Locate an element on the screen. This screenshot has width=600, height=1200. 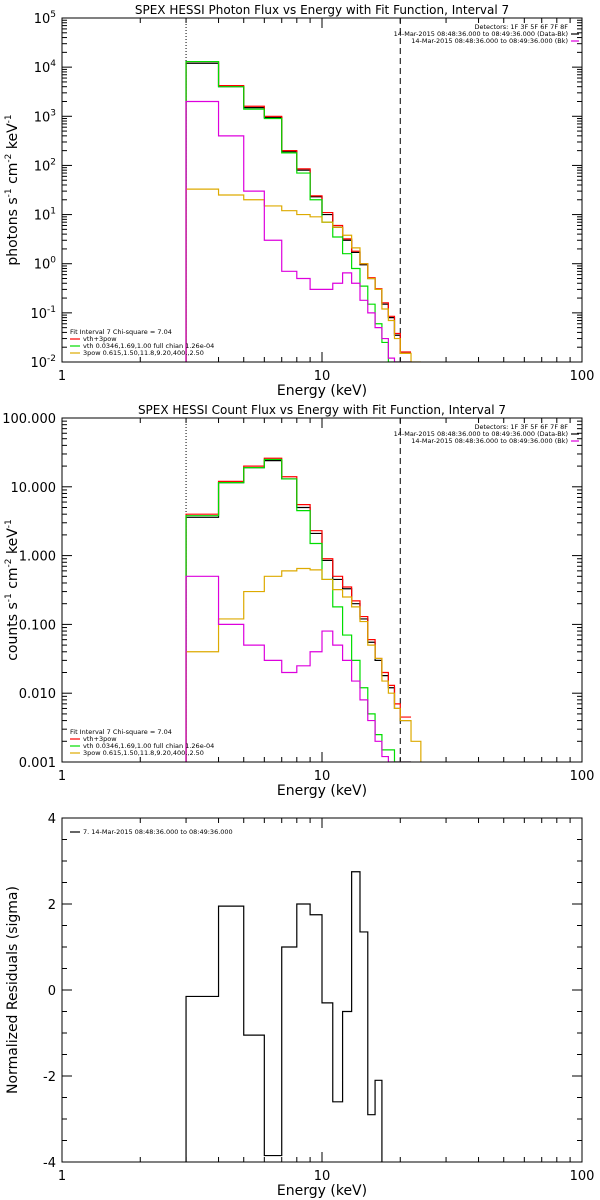
y-tick-label: 0.001 is located at coordinates (37, 763).